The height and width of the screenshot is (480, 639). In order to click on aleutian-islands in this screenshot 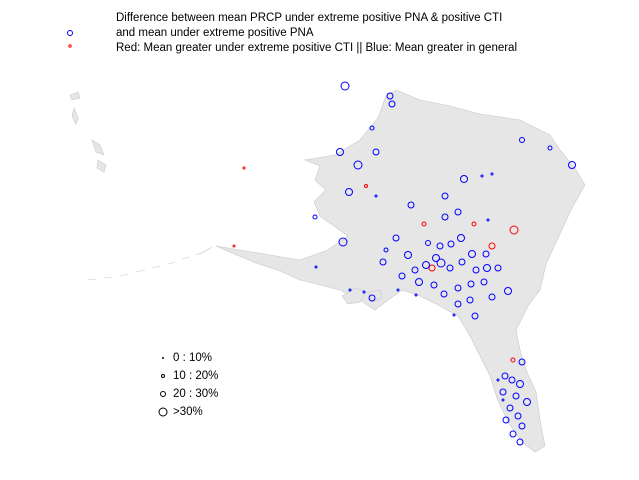, I will do `click(150, 263)`.